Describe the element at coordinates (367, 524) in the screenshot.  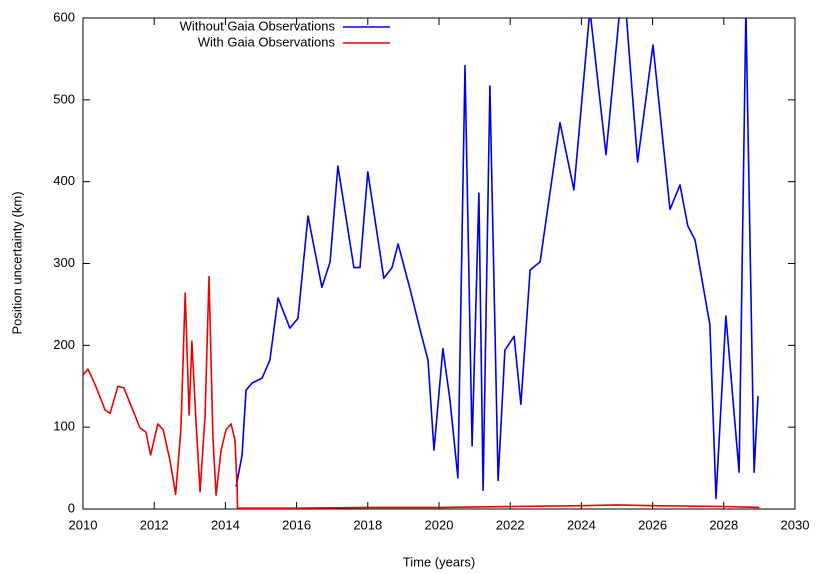
I see `x-tick-label: 2018` at that location.